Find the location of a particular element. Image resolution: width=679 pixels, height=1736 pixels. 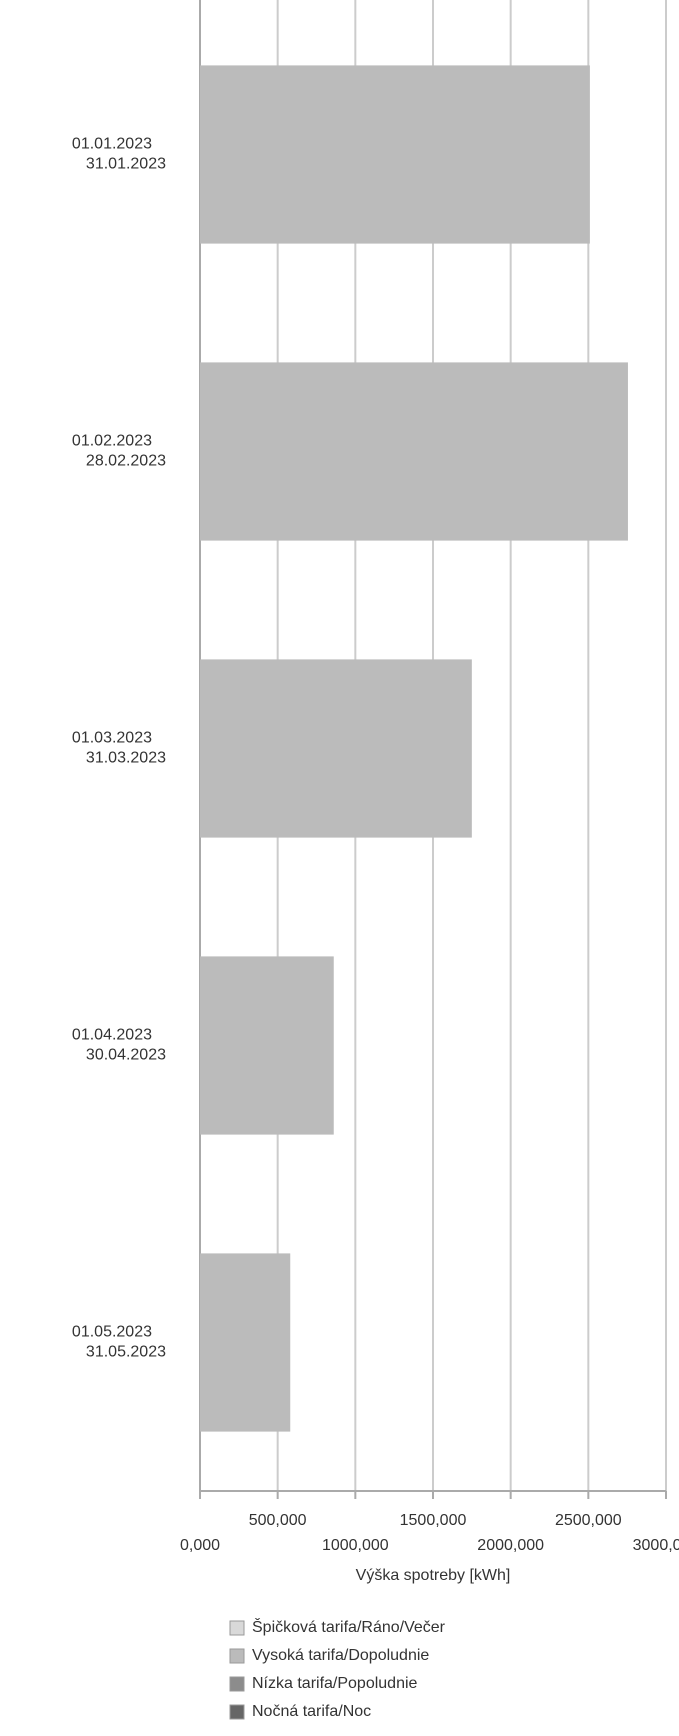

y-tick-label: 31.01.2023 is located at coordinates (126, 164).